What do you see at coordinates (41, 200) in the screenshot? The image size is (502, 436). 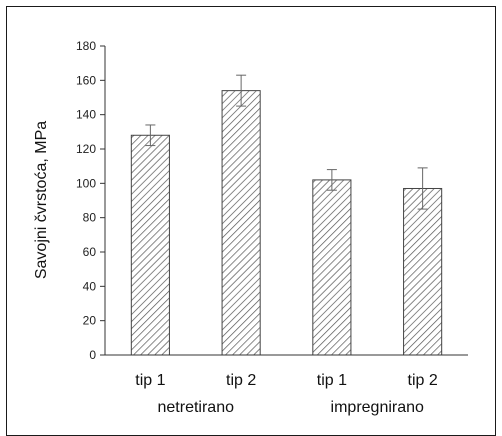 I see `y-axis-label: Savojni čvrstoća, MPa` at bounding box center [41, 200].